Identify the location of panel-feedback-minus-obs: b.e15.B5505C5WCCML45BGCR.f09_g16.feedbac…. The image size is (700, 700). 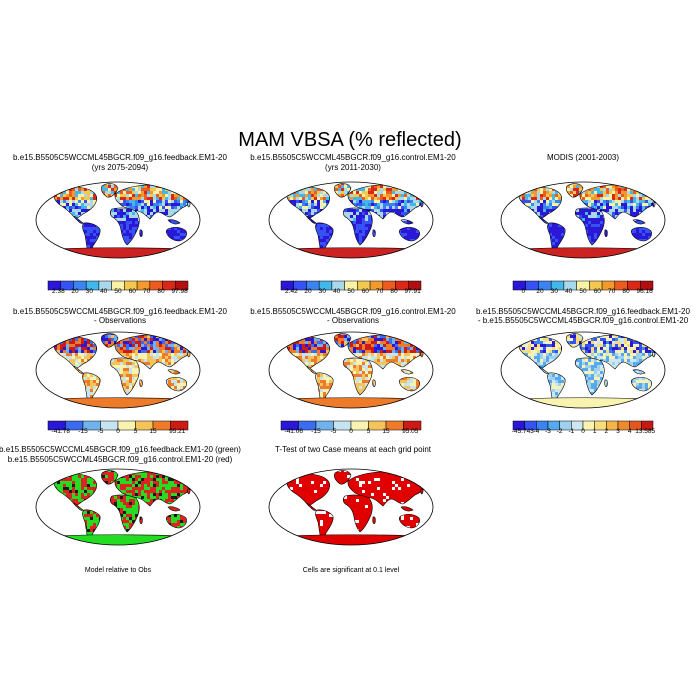
(120, 371).